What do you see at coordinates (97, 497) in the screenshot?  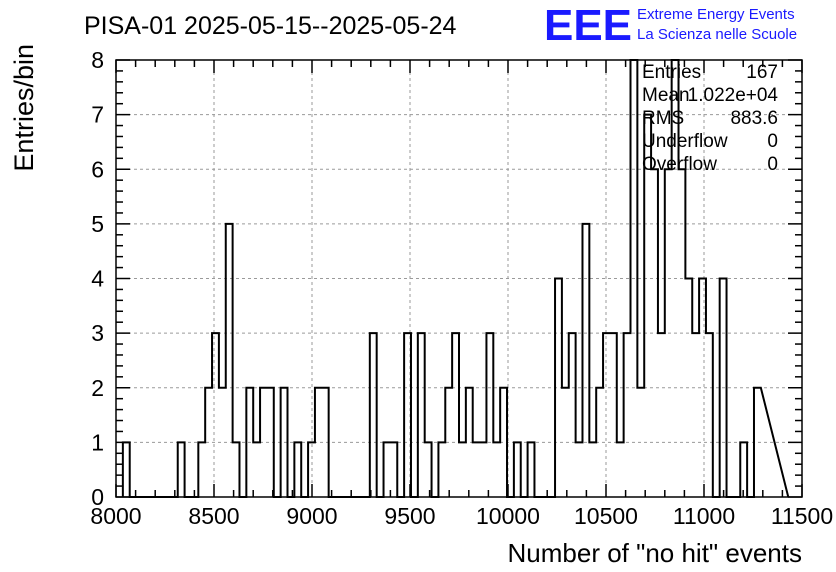 I see `y-tick-label: 0` at bounding box center [97, 497].